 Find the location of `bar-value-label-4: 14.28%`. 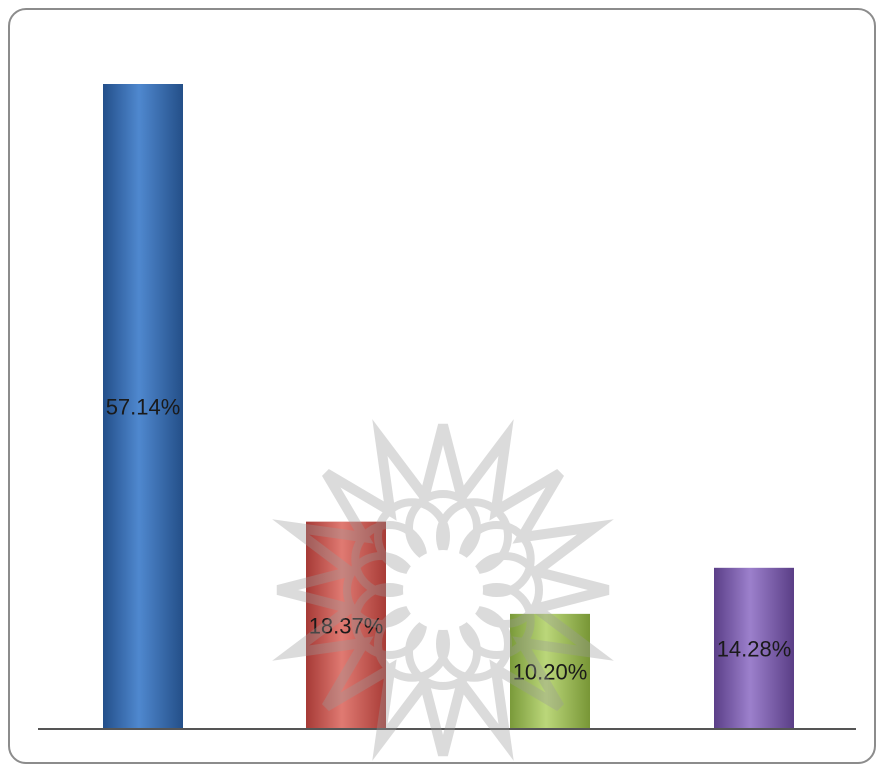

bar-value-label-4: 14.28% is located at coordinates (754, 648).